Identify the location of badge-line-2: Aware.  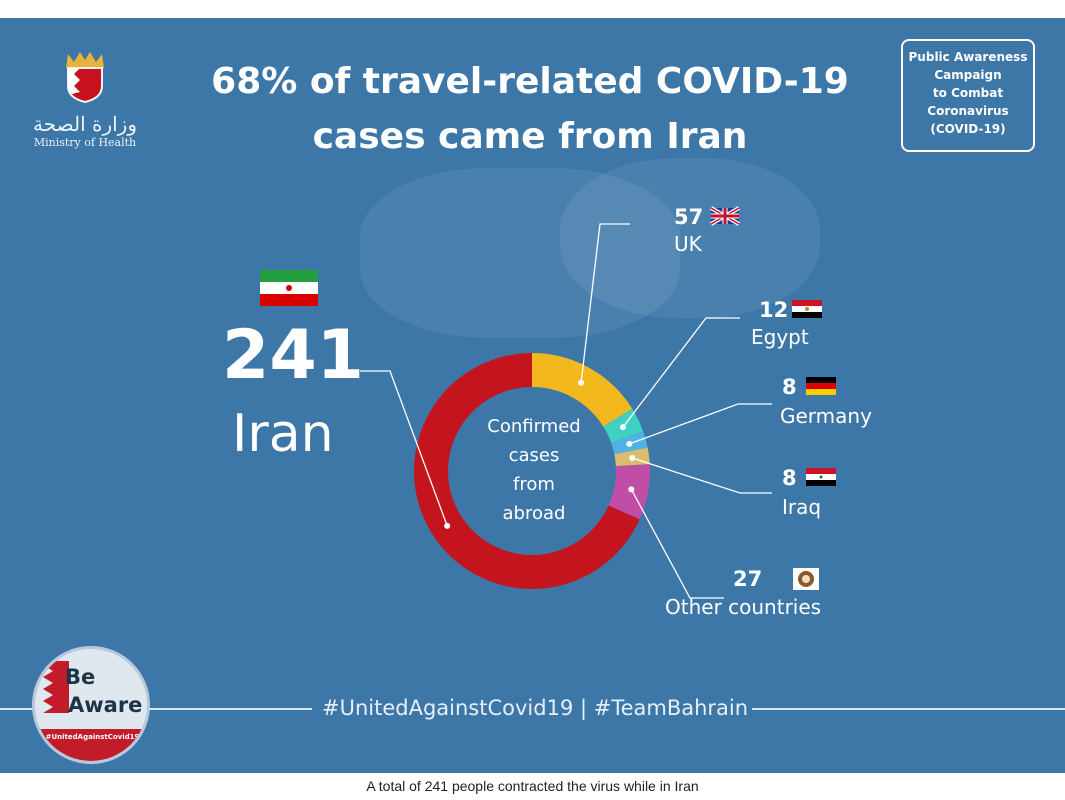
(105, 705).